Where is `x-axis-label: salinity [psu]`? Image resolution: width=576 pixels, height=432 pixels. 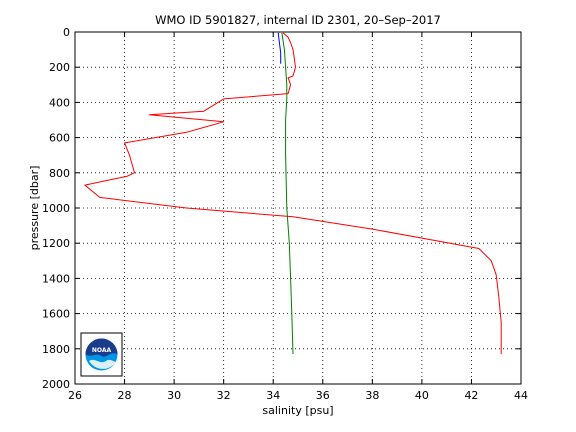 x-axis-label: salinity [psu] is located at coordinates (297, 410).